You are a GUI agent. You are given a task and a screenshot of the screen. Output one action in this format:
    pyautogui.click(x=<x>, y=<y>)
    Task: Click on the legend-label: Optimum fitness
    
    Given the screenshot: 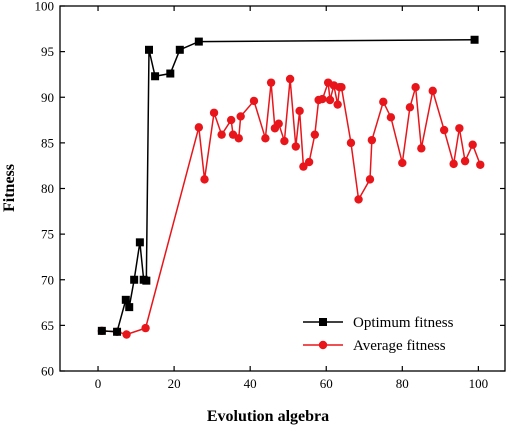 What is the action you would take?
    pyautogui.click(x=403, y=323)
    